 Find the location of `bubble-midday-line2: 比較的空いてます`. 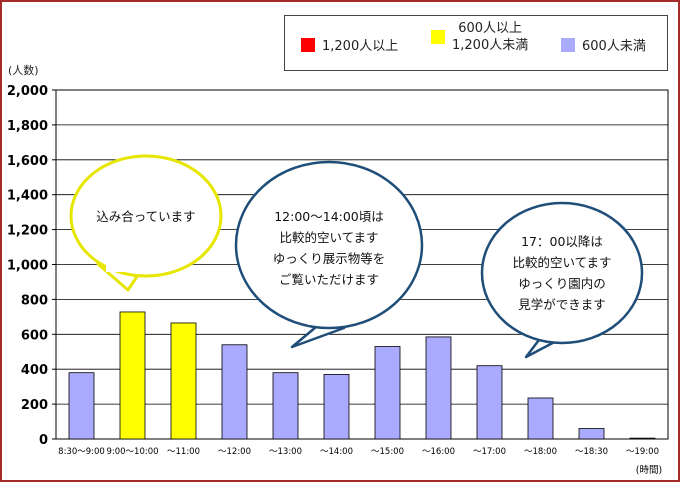

bubble-midday-line2: 比較的空いてます is located at coordinates (329, 237).